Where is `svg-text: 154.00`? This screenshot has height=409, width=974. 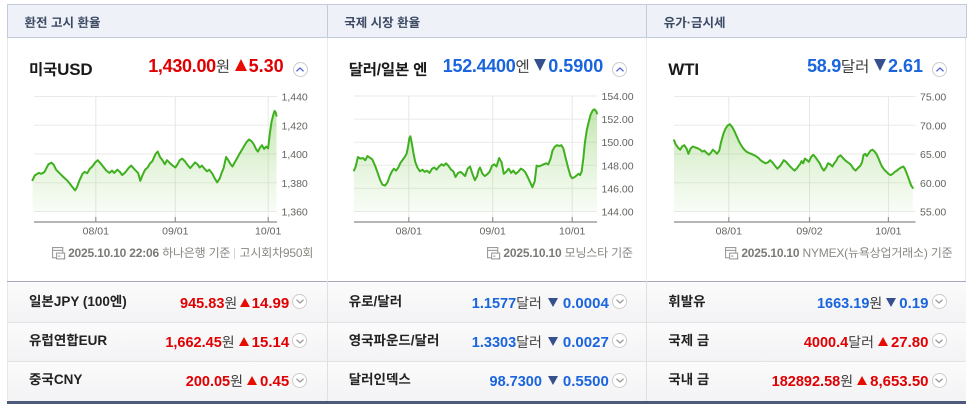
svg-text: 154.00 is located at coordinates (618, 97).